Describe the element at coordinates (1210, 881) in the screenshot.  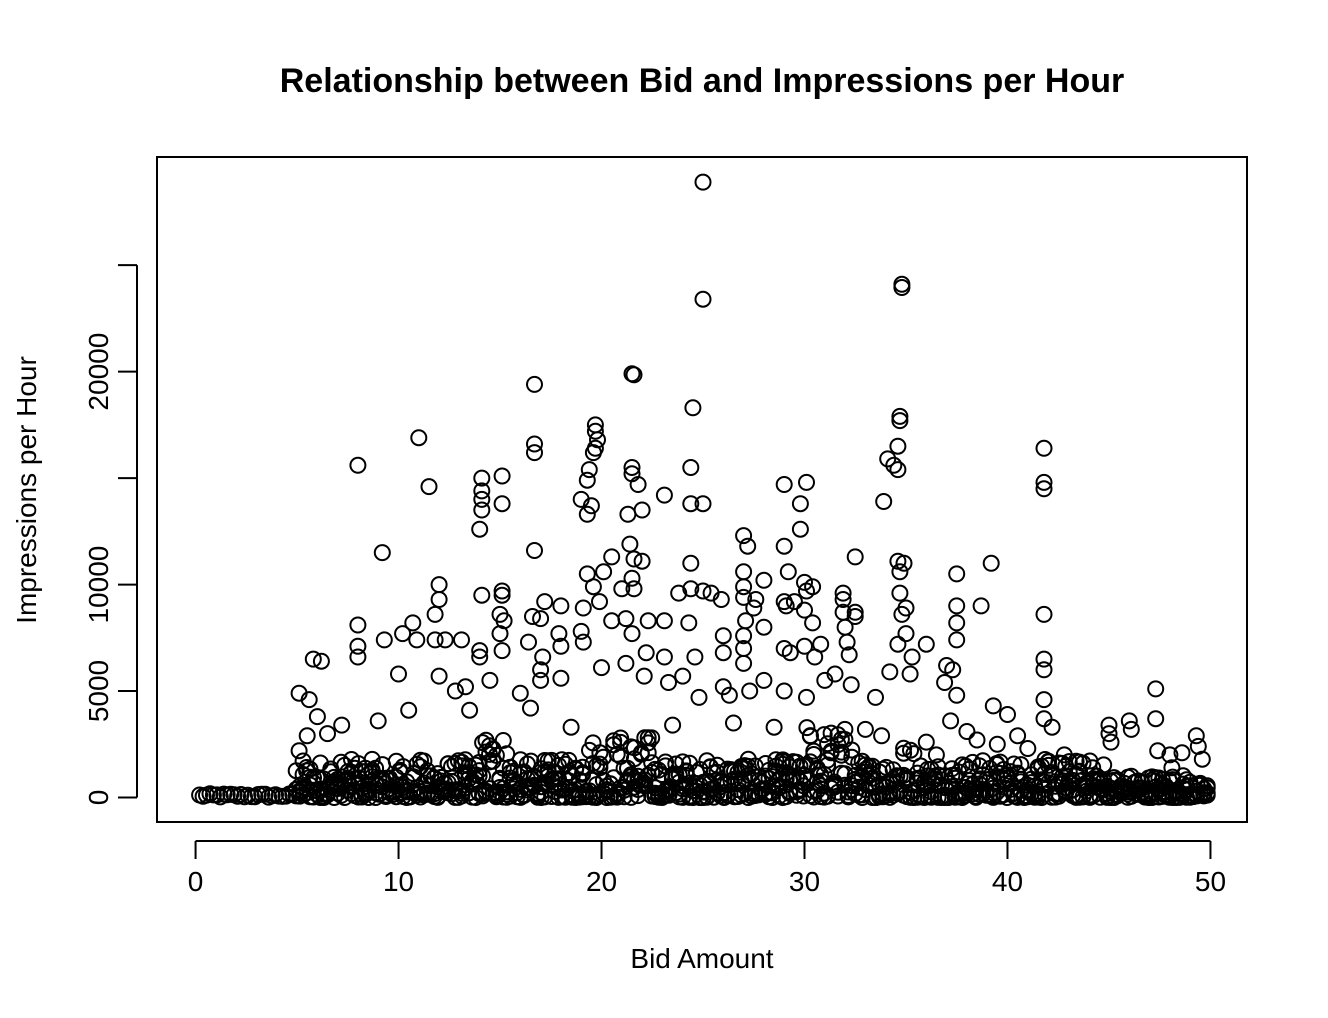
I see `x-tick-label: 50` at that location.